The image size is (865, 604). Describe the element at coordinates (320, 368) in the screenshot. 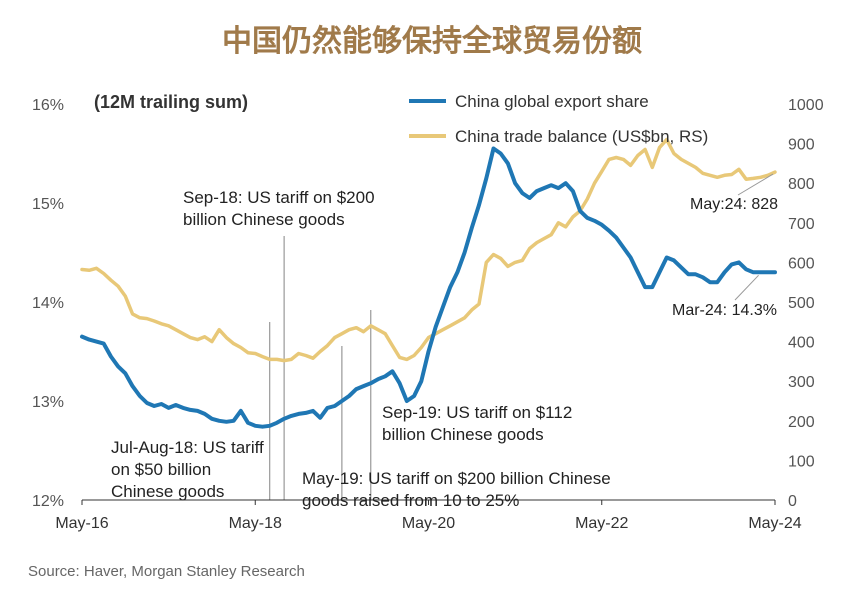

I see `event-lines` at that location.